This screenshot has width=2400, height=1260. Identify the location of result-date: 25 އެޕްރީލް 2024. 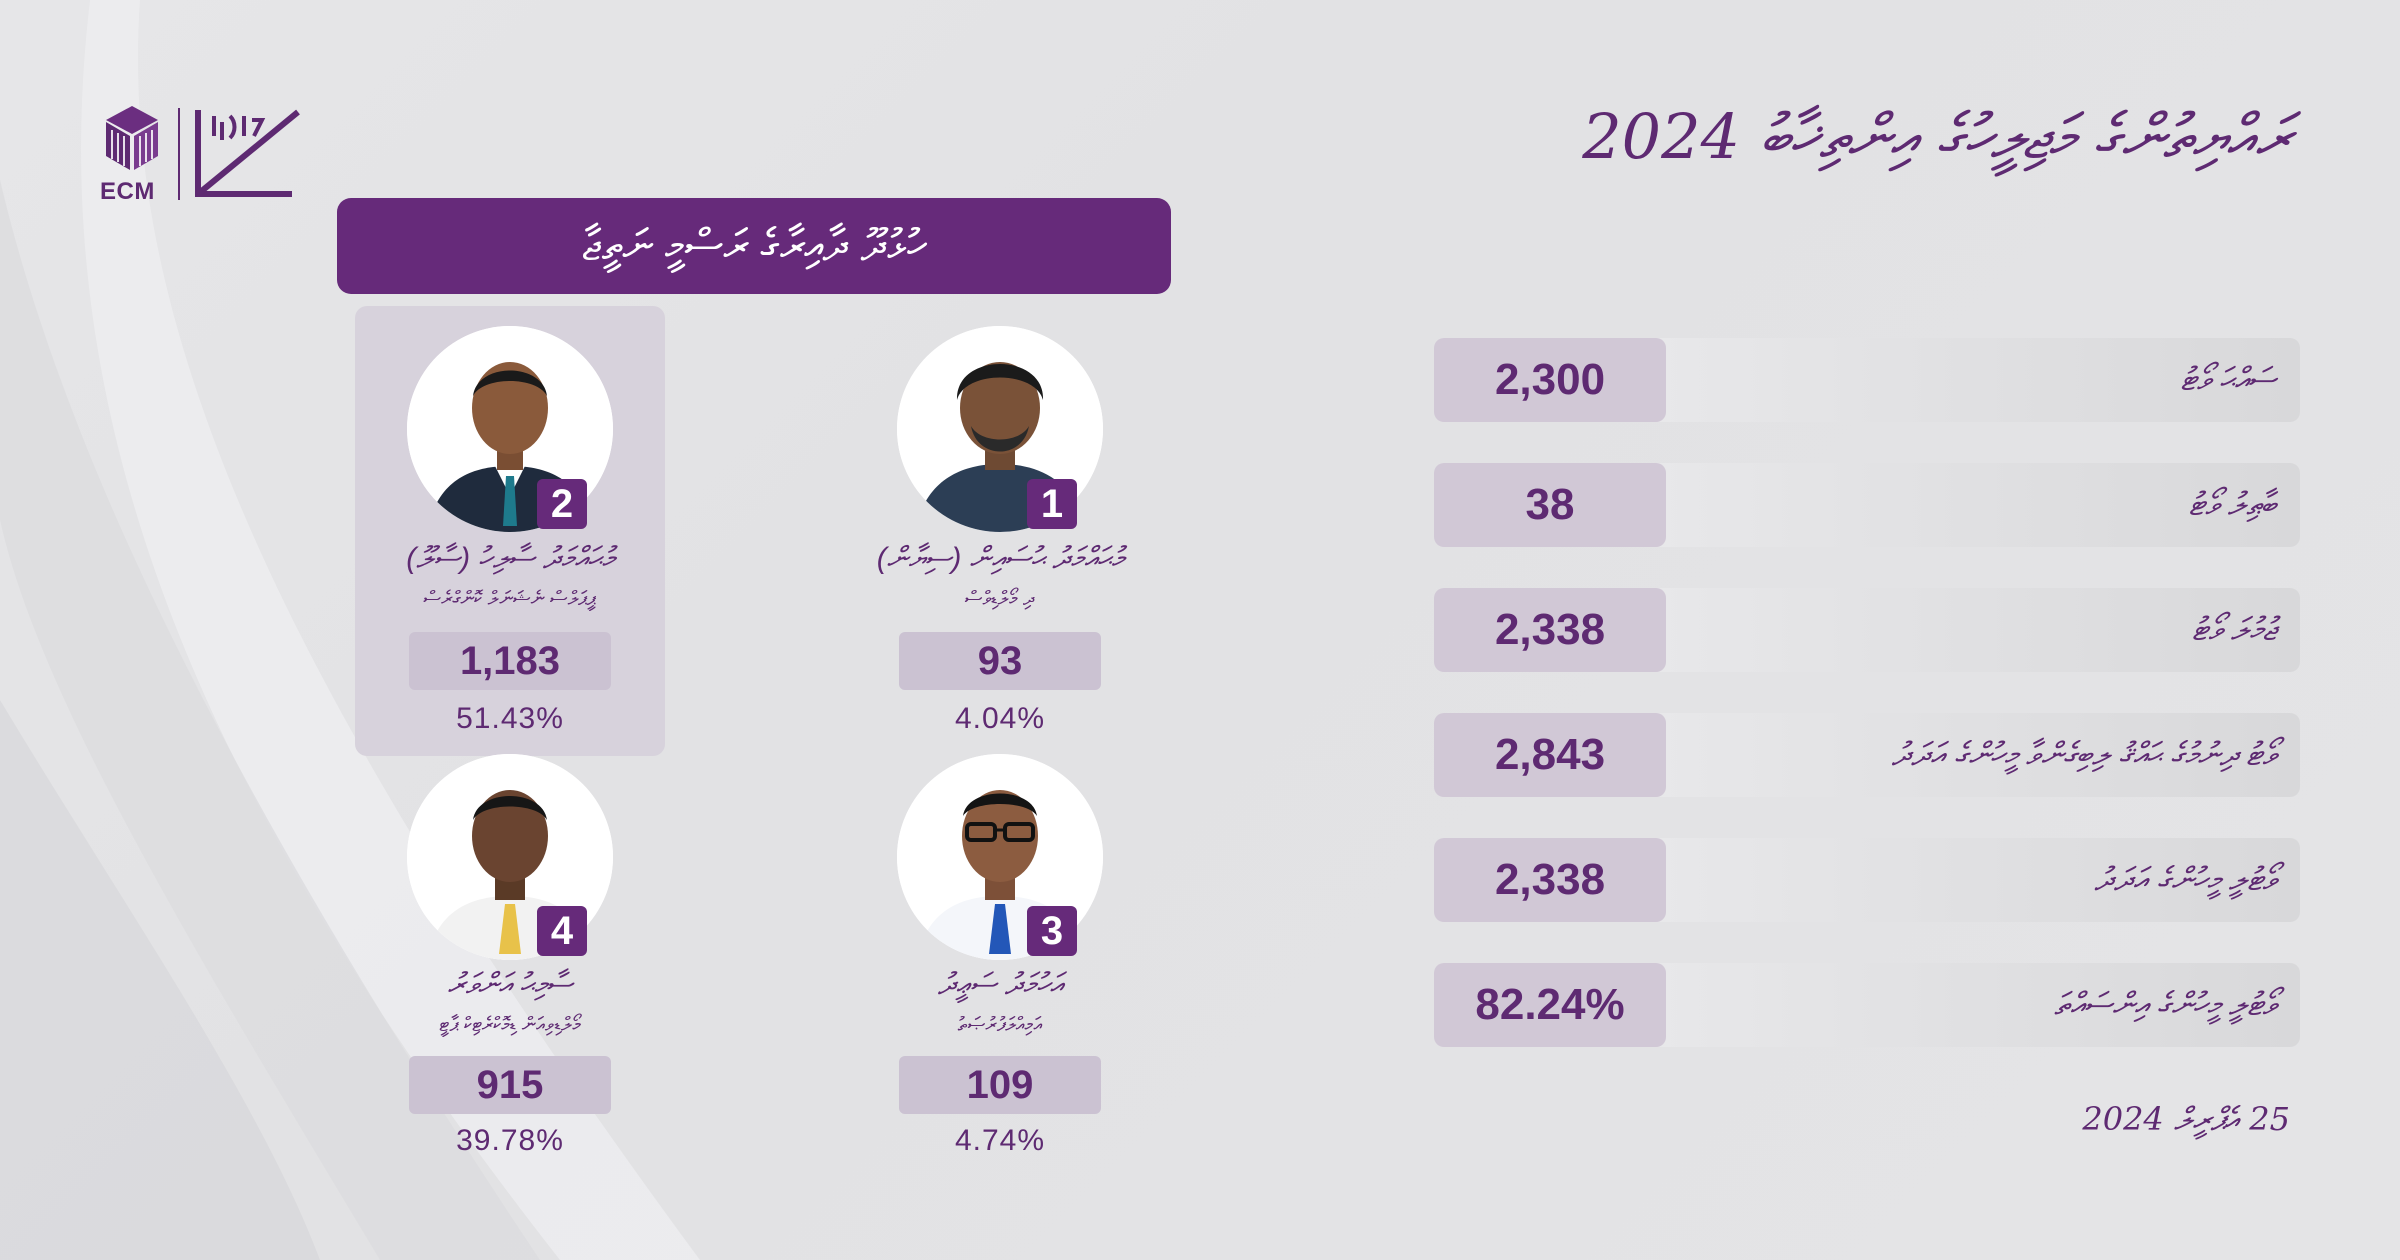
(2186, 1119).